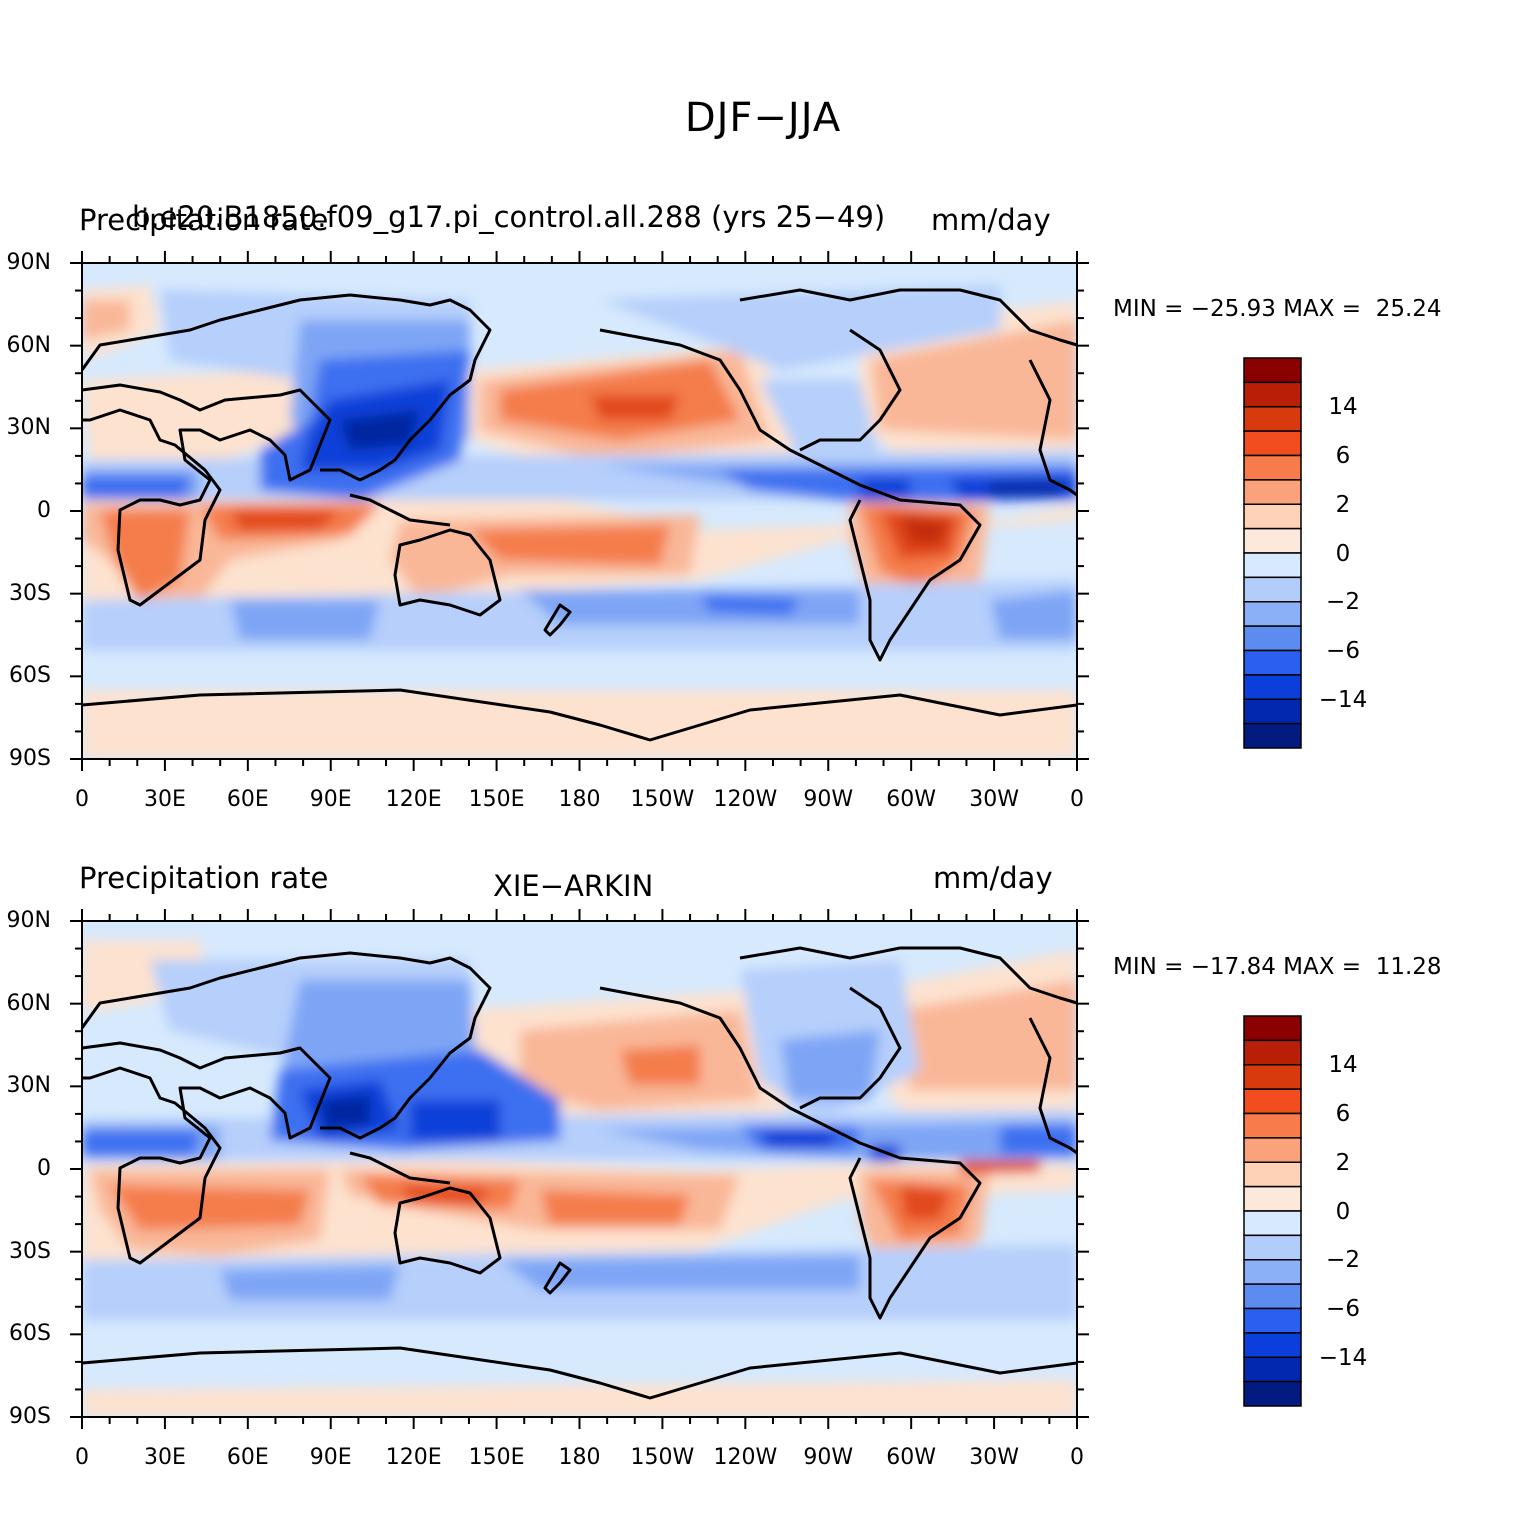 This screenshot has width=1526, height=1538. What do you see at coordinates (1343, 602) in the screenshot?
I see `cb1-label-m2: −2` at bounding box center [1343, 602].